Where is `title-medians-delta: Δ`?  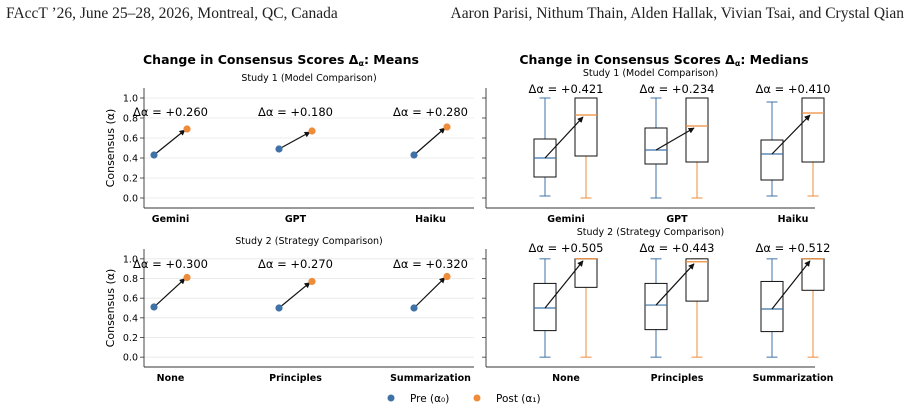
title-medians-delta: Δ is located at coordinates (730, 59).